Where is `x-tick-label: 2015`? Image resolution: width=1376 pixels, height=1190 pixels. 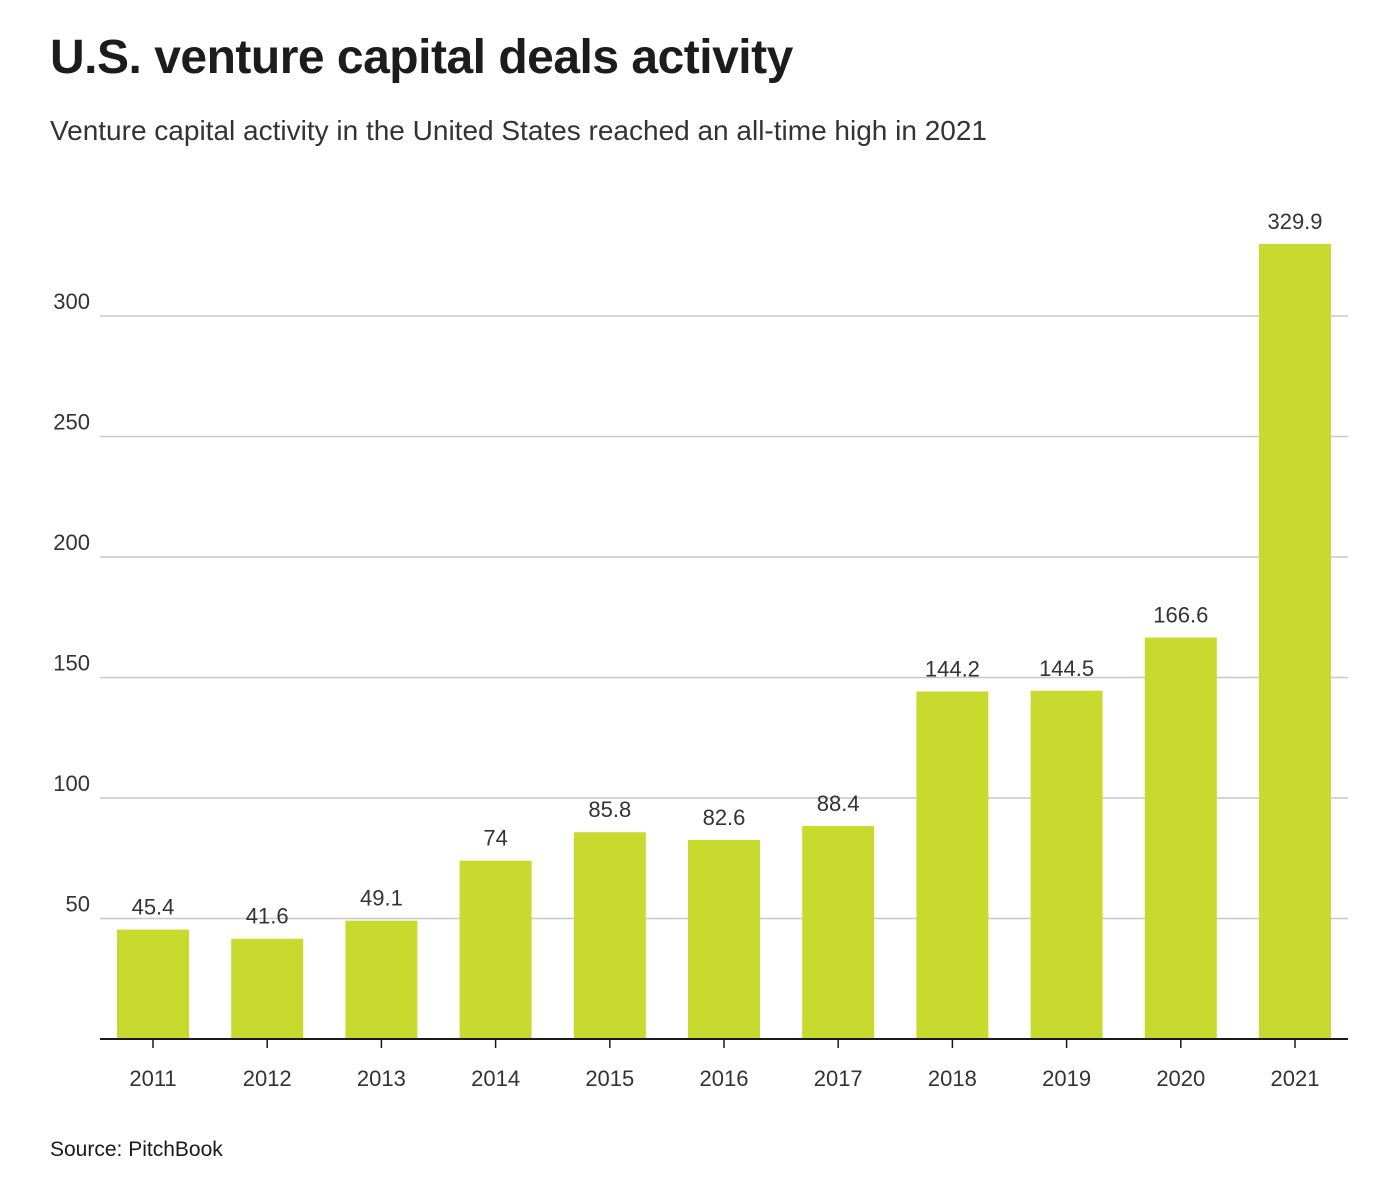
x-tick-label: 2015 is located at coordinates (609, 1078).